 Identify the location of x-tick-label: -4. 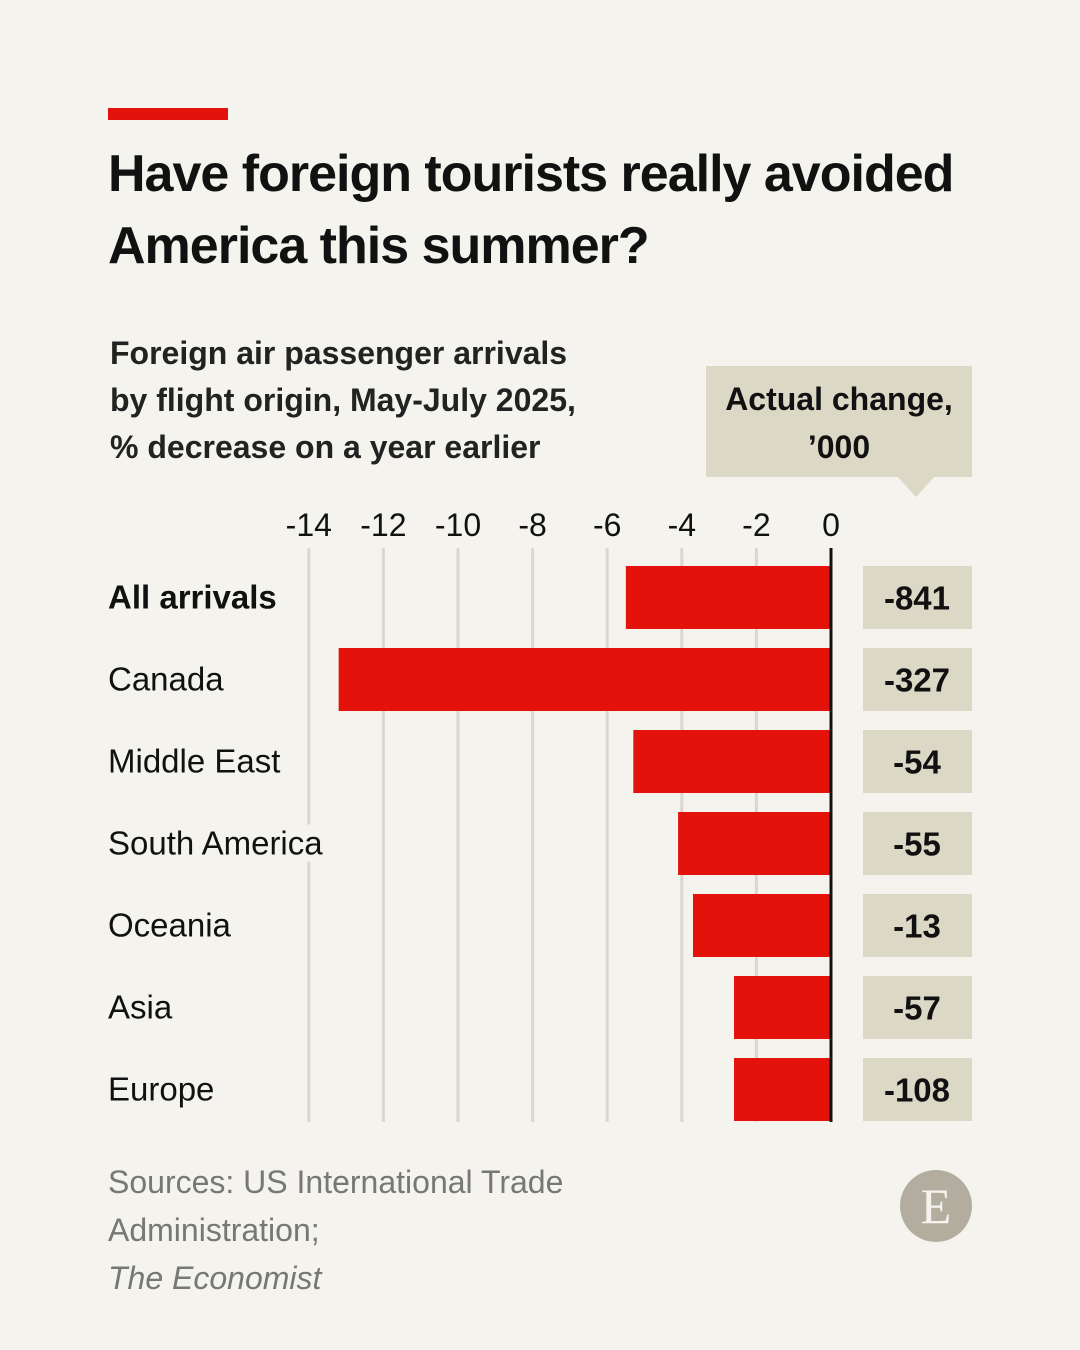
(682, 525).